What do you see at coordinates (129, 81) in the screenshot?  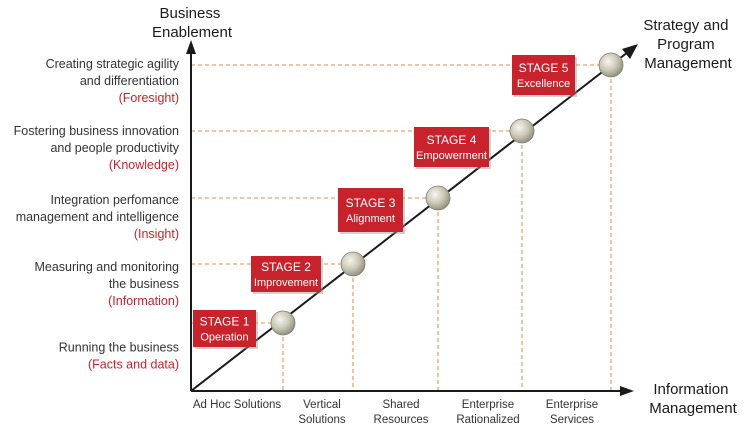 I see `level-text-line: and differentiation` at bounding box center [129, 81].